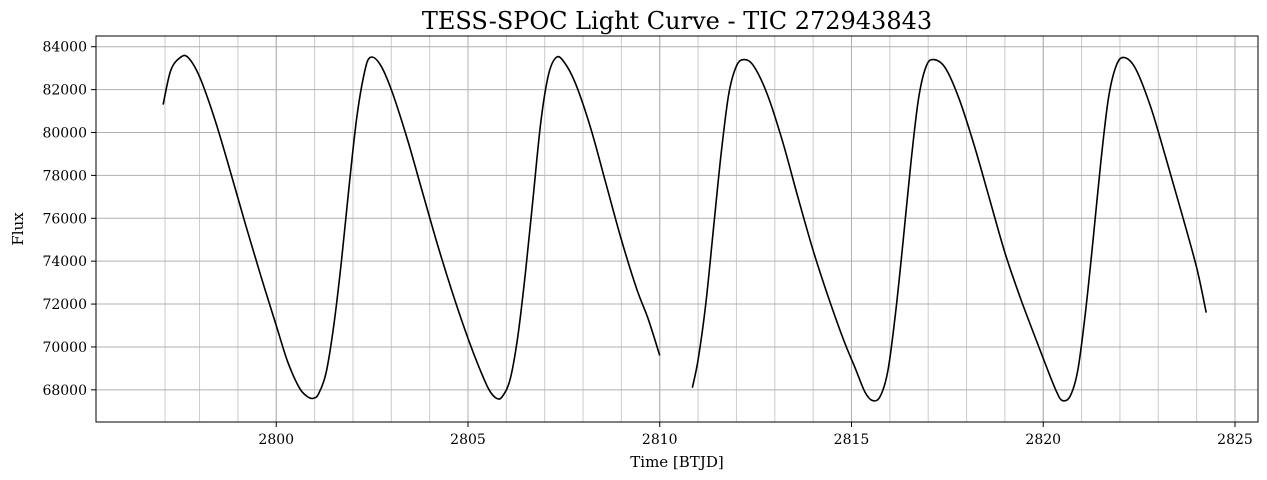 The width and height of the screenshot is (1267, 480). I want to click on y-tick-label: 76000, so click(64, 219).